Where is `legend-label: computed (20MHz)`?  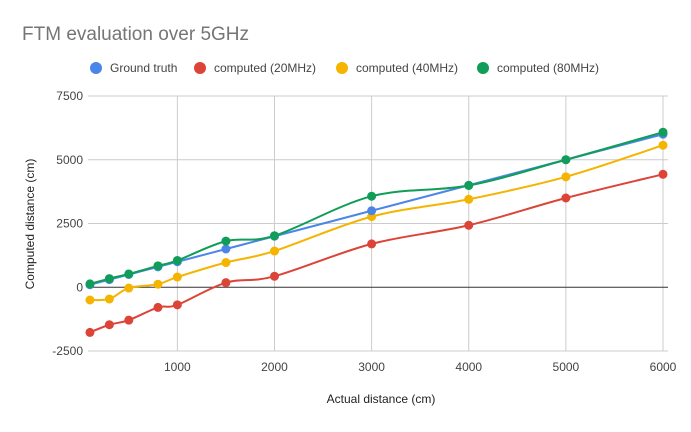 legend-label: computed (20MHz) is located at coordinates (265, 68).